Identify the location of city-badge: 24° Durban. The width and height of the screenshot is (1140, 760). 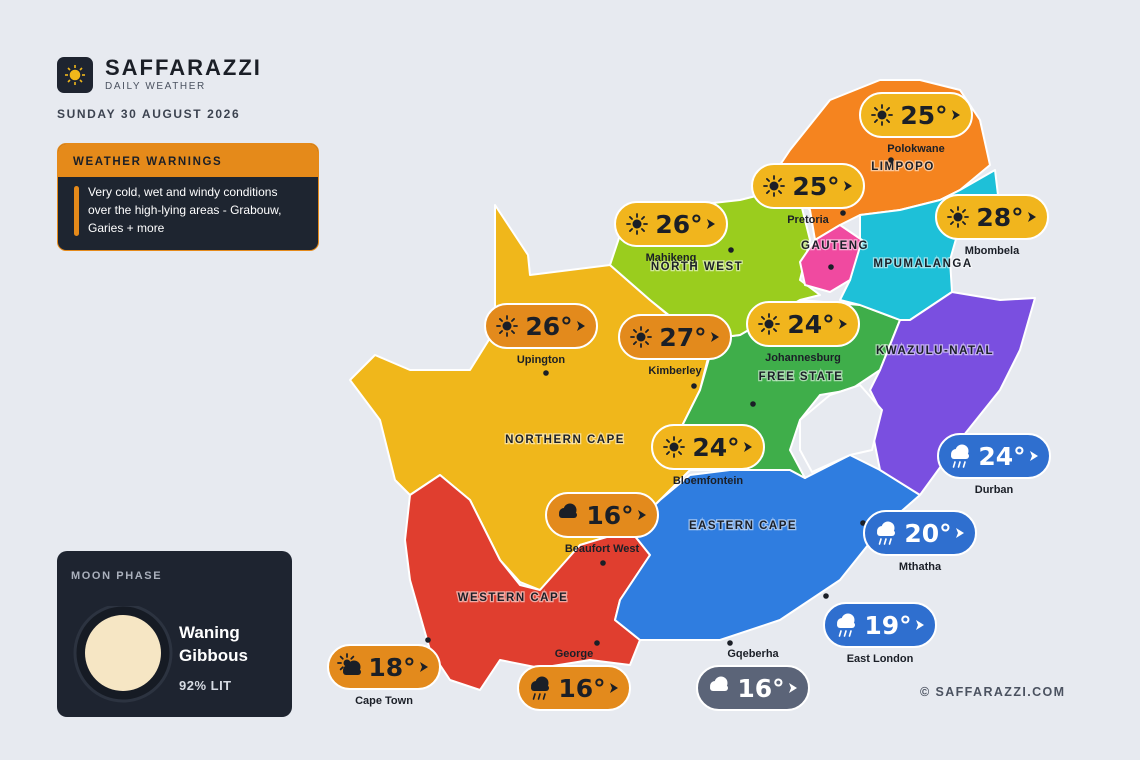
(994, 464).